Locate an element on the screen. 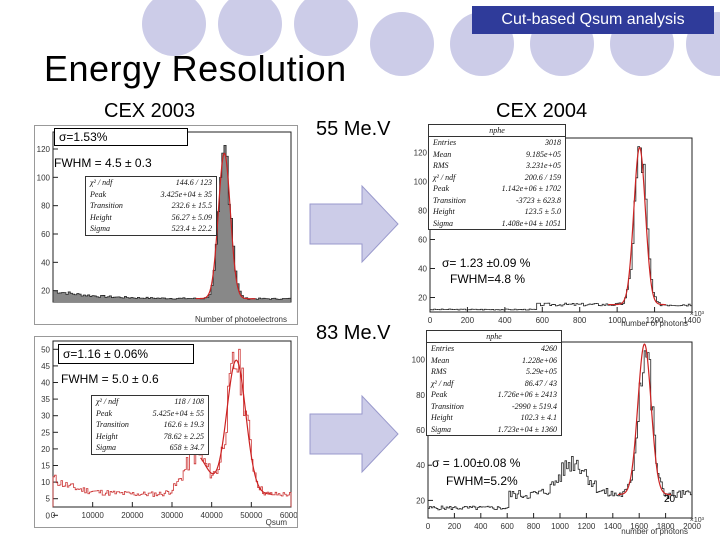 This screenshot has height=540, width=720. stat-row: χ² / ndf 118 / 108 is located at coordinates (150, 402).